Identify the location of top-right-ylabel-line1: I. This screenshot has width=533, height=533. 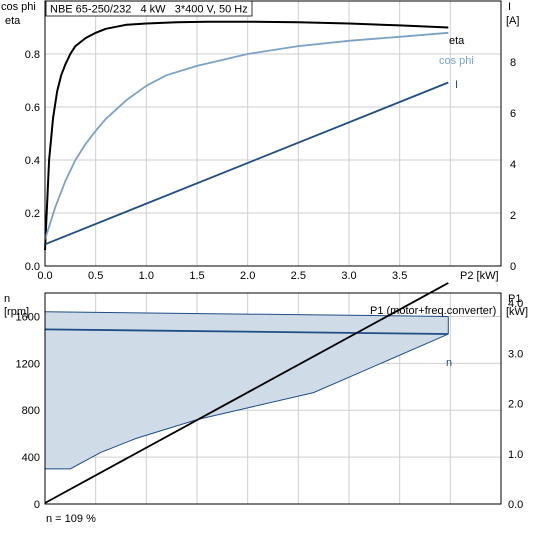
(509, 7).